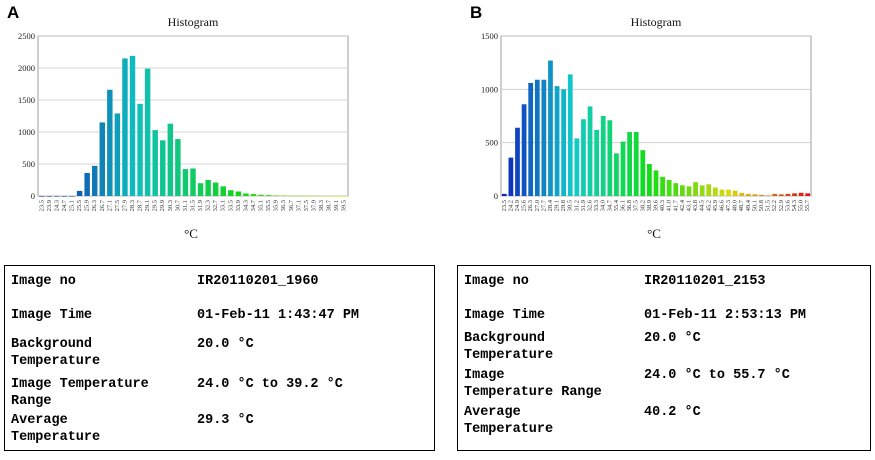 The height and width of the screenshot is (460, 875). I want to click on x-tick-label: 36.8, so click(629, 205).